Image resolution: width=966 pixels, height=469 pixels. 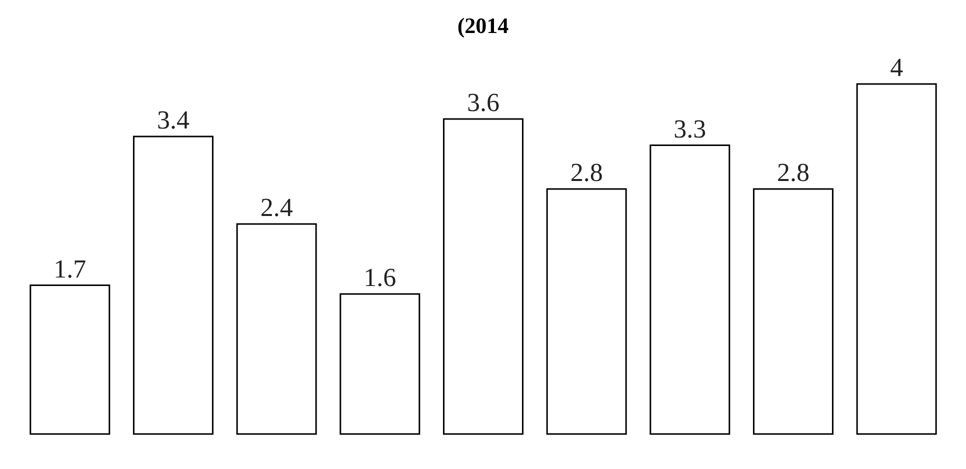 What do you see at coordinates (897, 67) in the screenshot?
I see `data-label: 4` at bounding box center [897, 67].